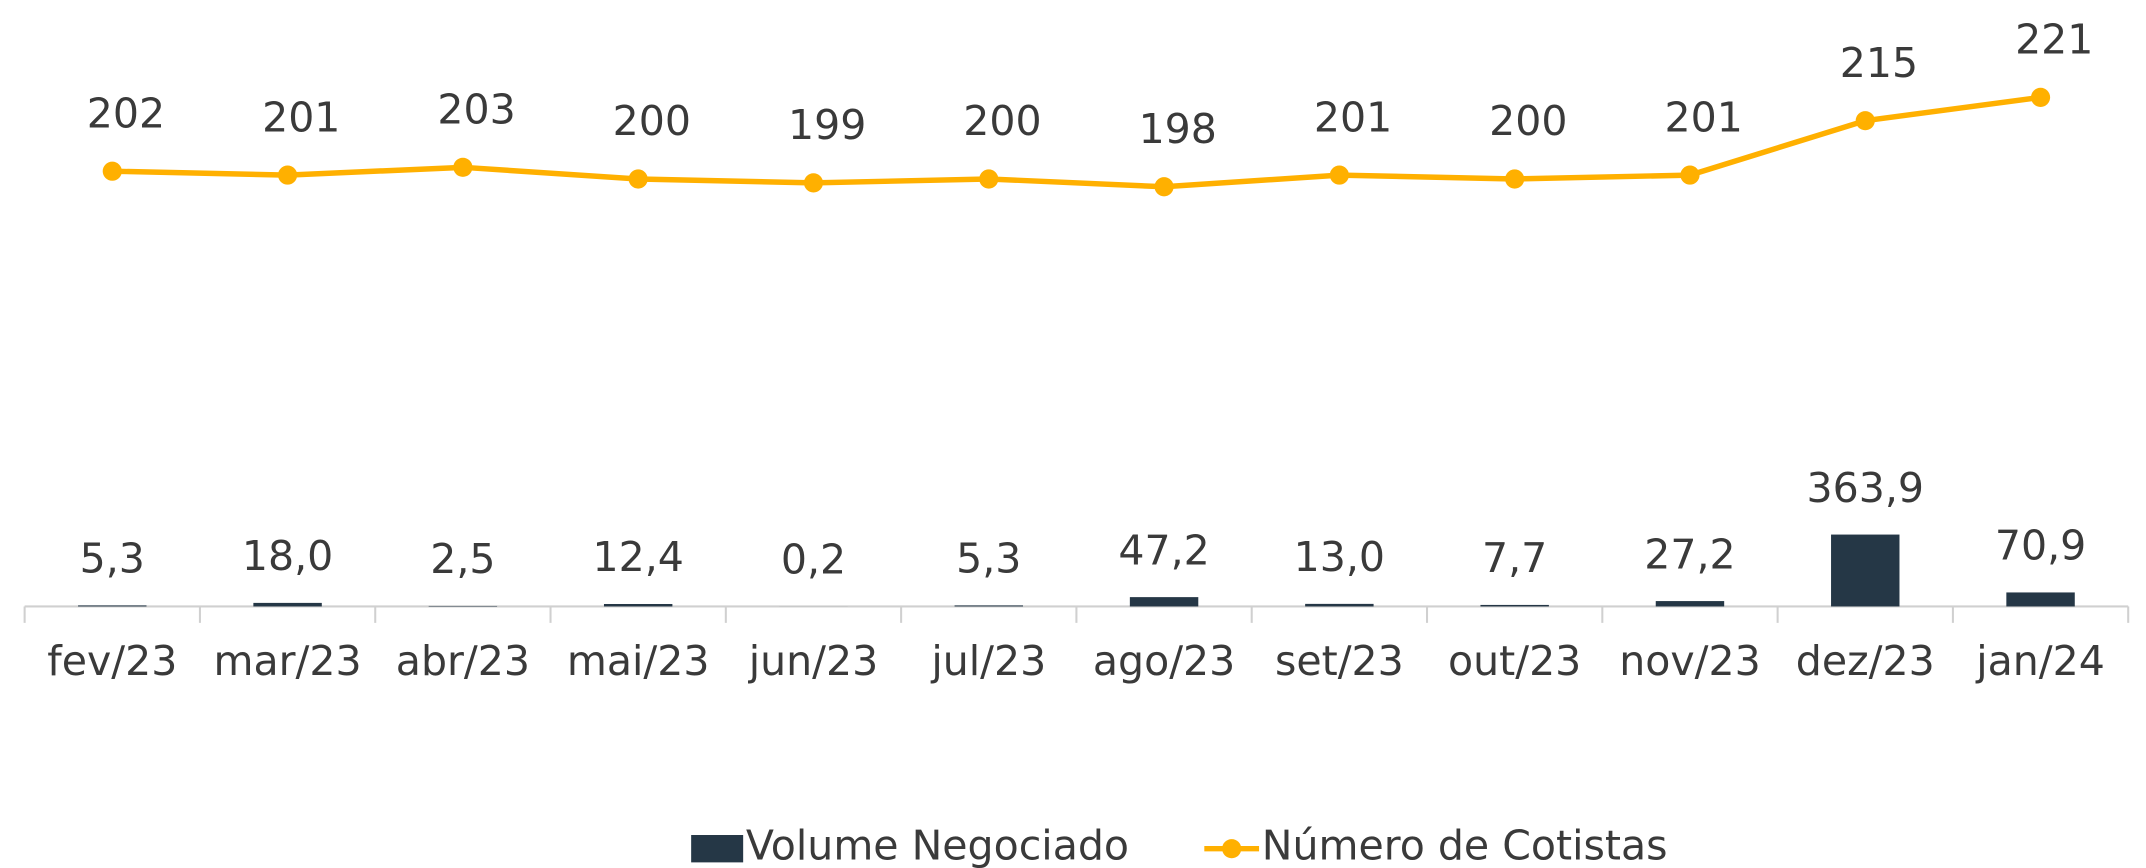 Image resolution: width=2146 pixels, height=868 pixels. What do you see at coordinates (1865, 661) in the screenshot?
I see `x-tick-label: dez/23` at bounding box center [1865, 661].